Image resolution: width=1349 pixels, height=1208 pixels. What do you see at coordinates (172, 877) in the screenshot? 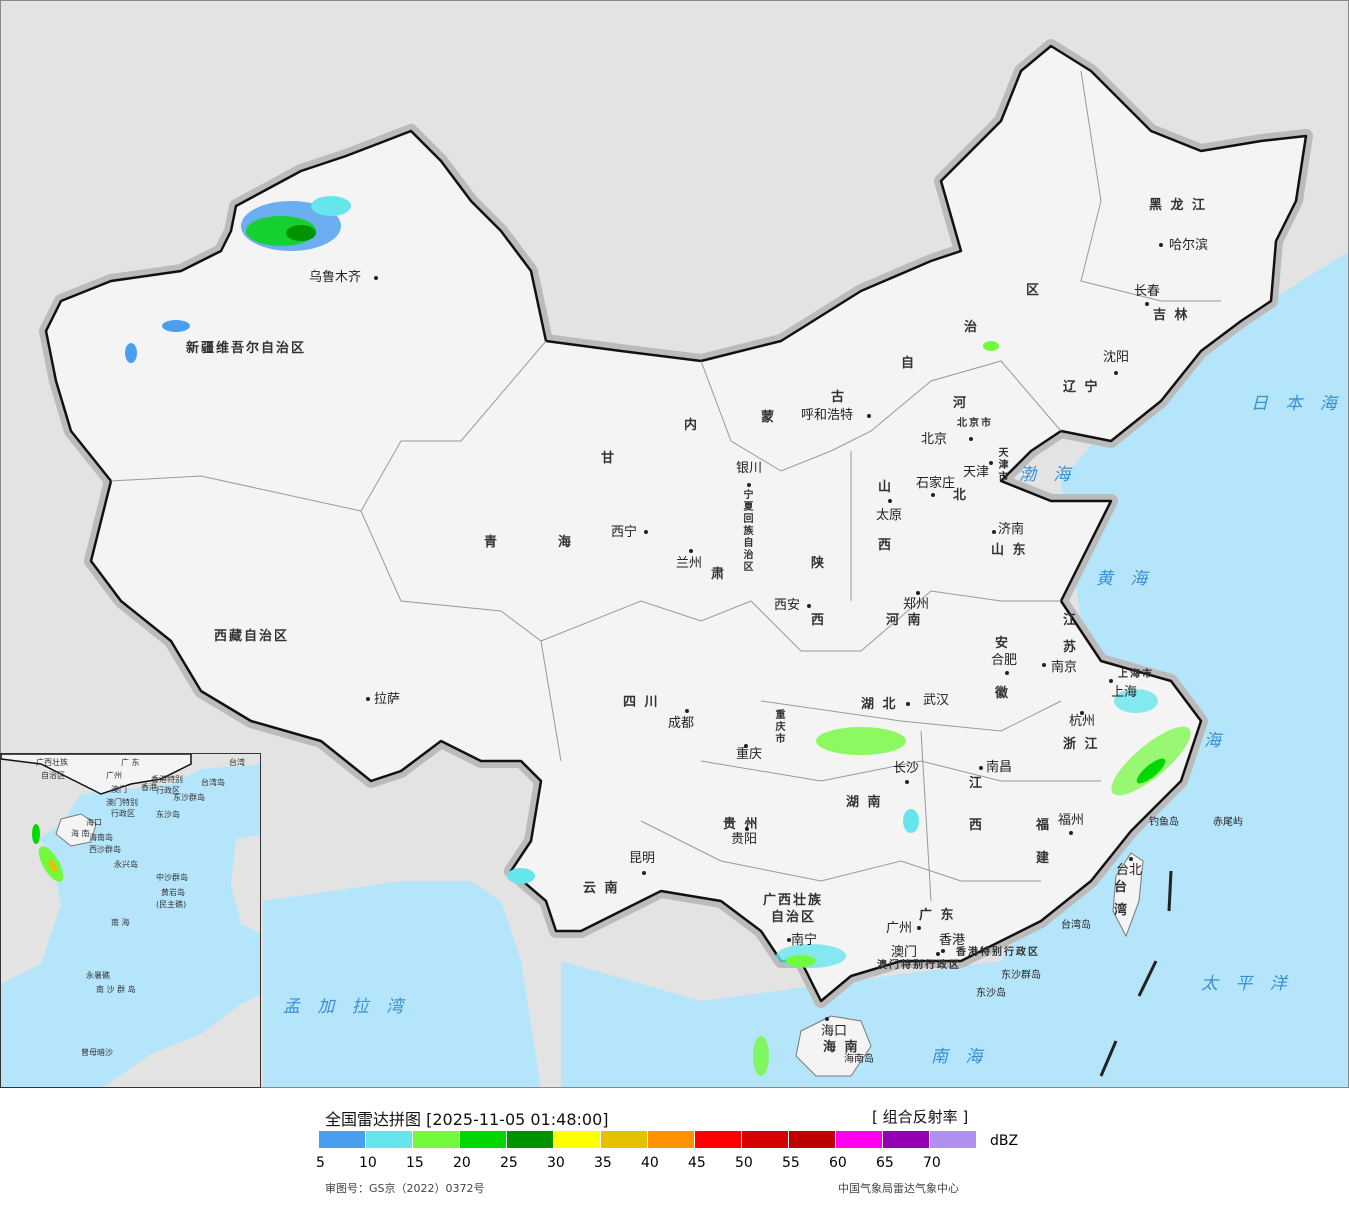
I see `inset-label: 中沙群岛` at bounding box center [172, 877].